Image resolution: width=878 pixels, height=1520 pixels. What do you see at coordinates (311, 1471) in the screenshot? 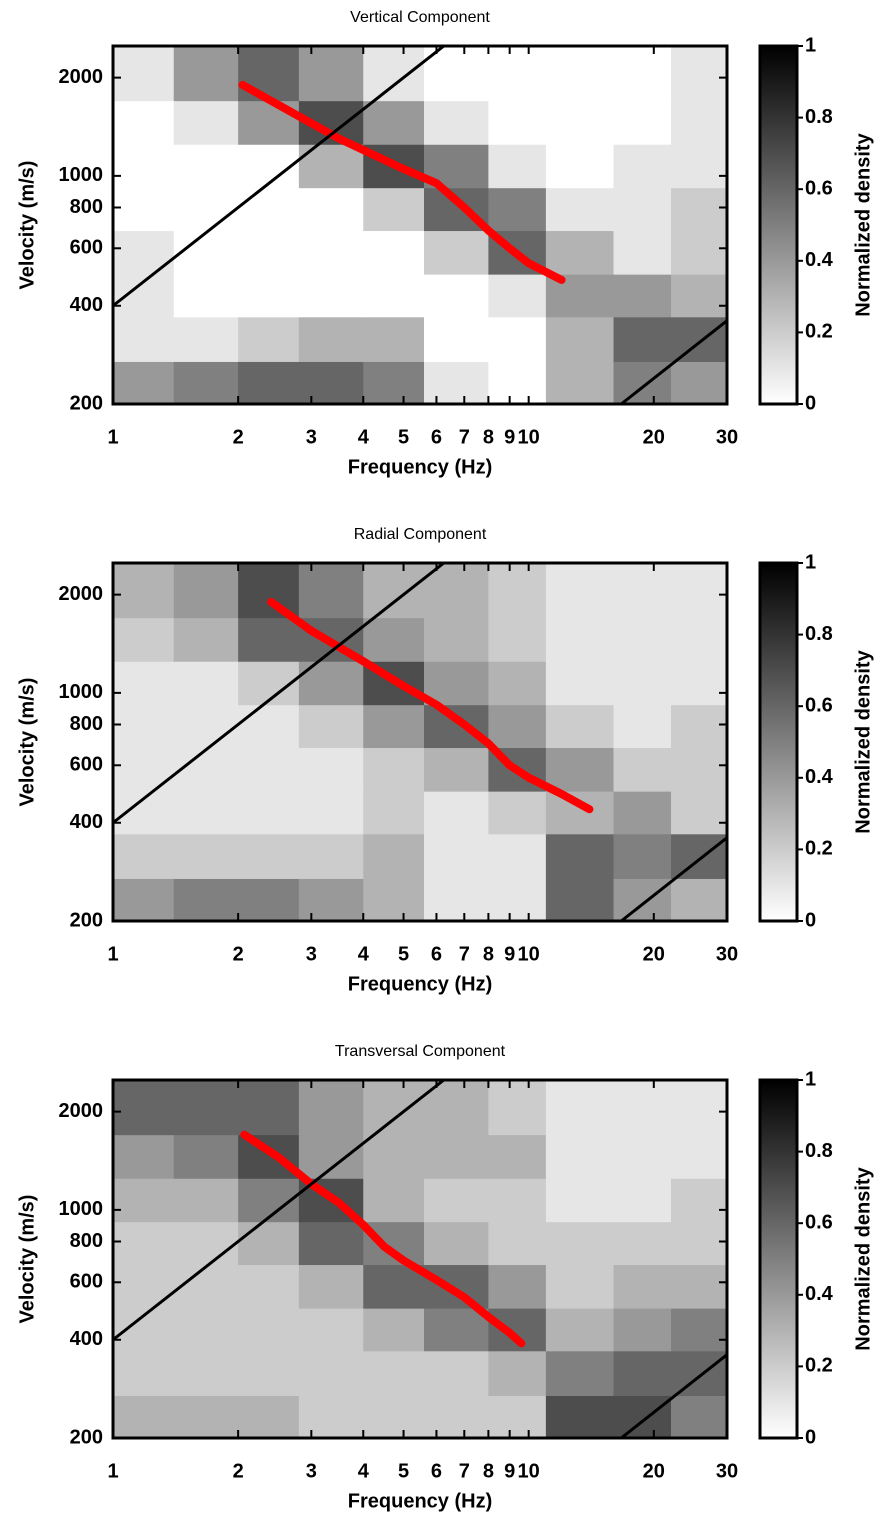
I see `x-tick-label: 3` at bounding box center [311, 1471].